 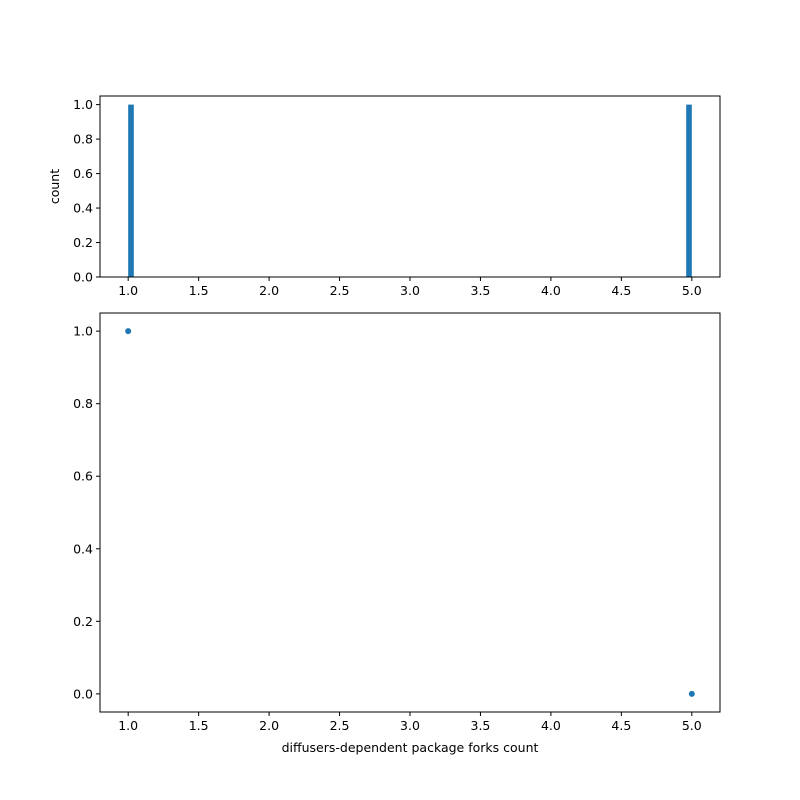 What do you see at coordinates (54, 186) in the screenshot?
I see `y-axis-label: count` at bounding box center [54, 186].